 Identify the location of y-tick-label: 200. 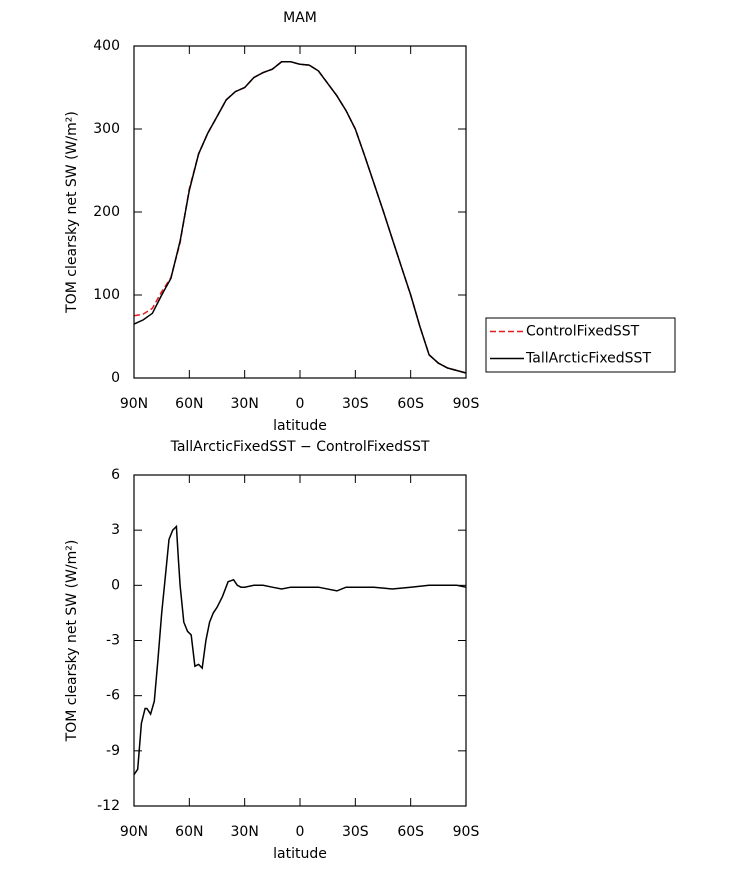
(106, 212).